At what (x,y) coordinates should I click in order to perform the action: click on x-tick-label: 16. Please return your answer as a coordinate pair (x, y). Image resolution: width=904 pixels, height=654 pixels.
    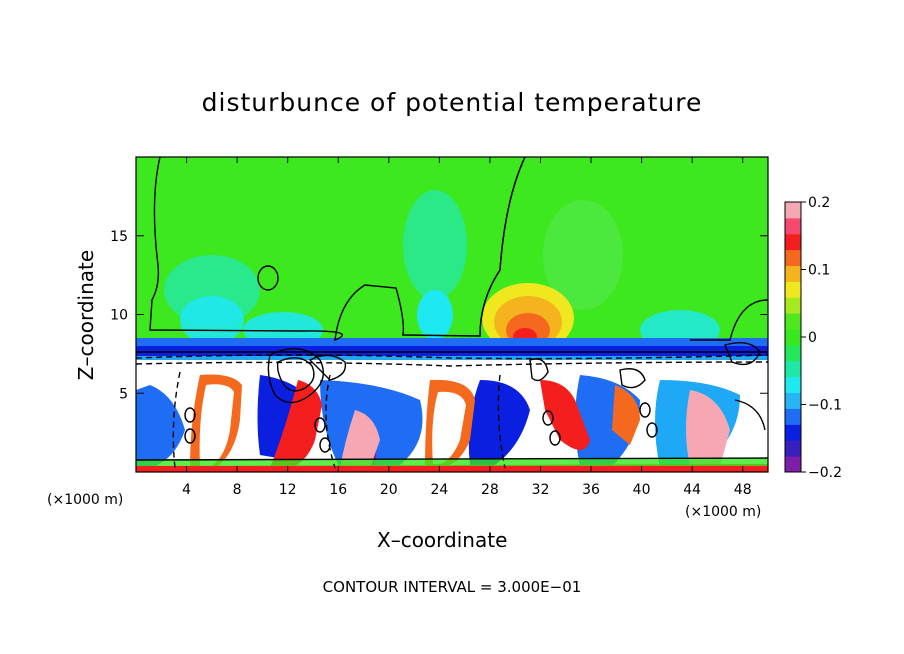
    Looking at the image, I should click on (338, 490).